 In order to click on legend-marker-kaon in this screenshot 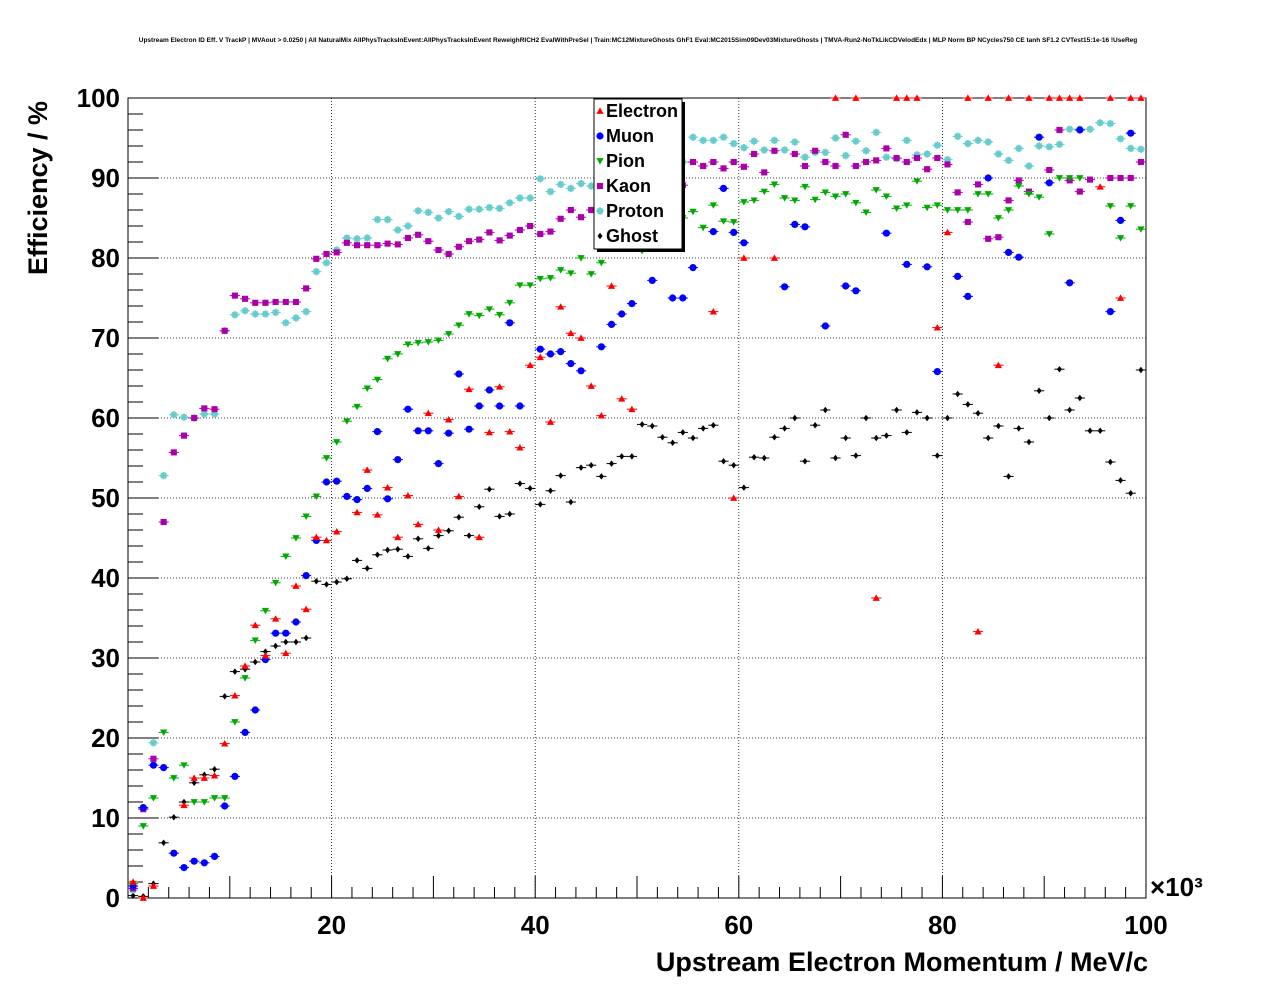, I will do `click(600, 186)`.